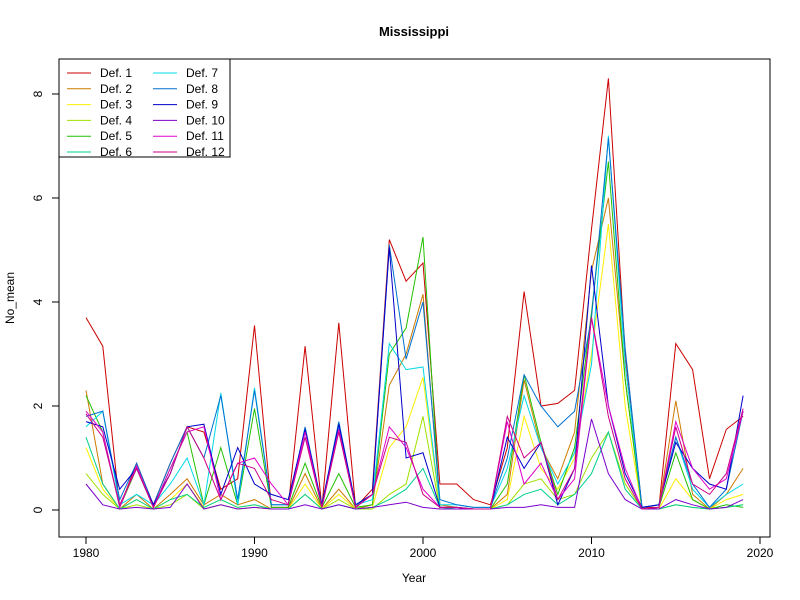 The height and width of the screenshot is (600, 800). Describe the element at coordinates (254, 553) in the screenshot. I see `x-tick-label: 1990` at that location.